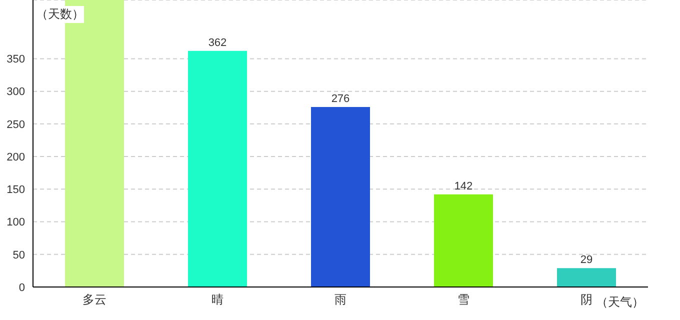 Image resolution: width=680 pixels, height=320 pixels. I want to click on data-label: 29, so click(586, 260).